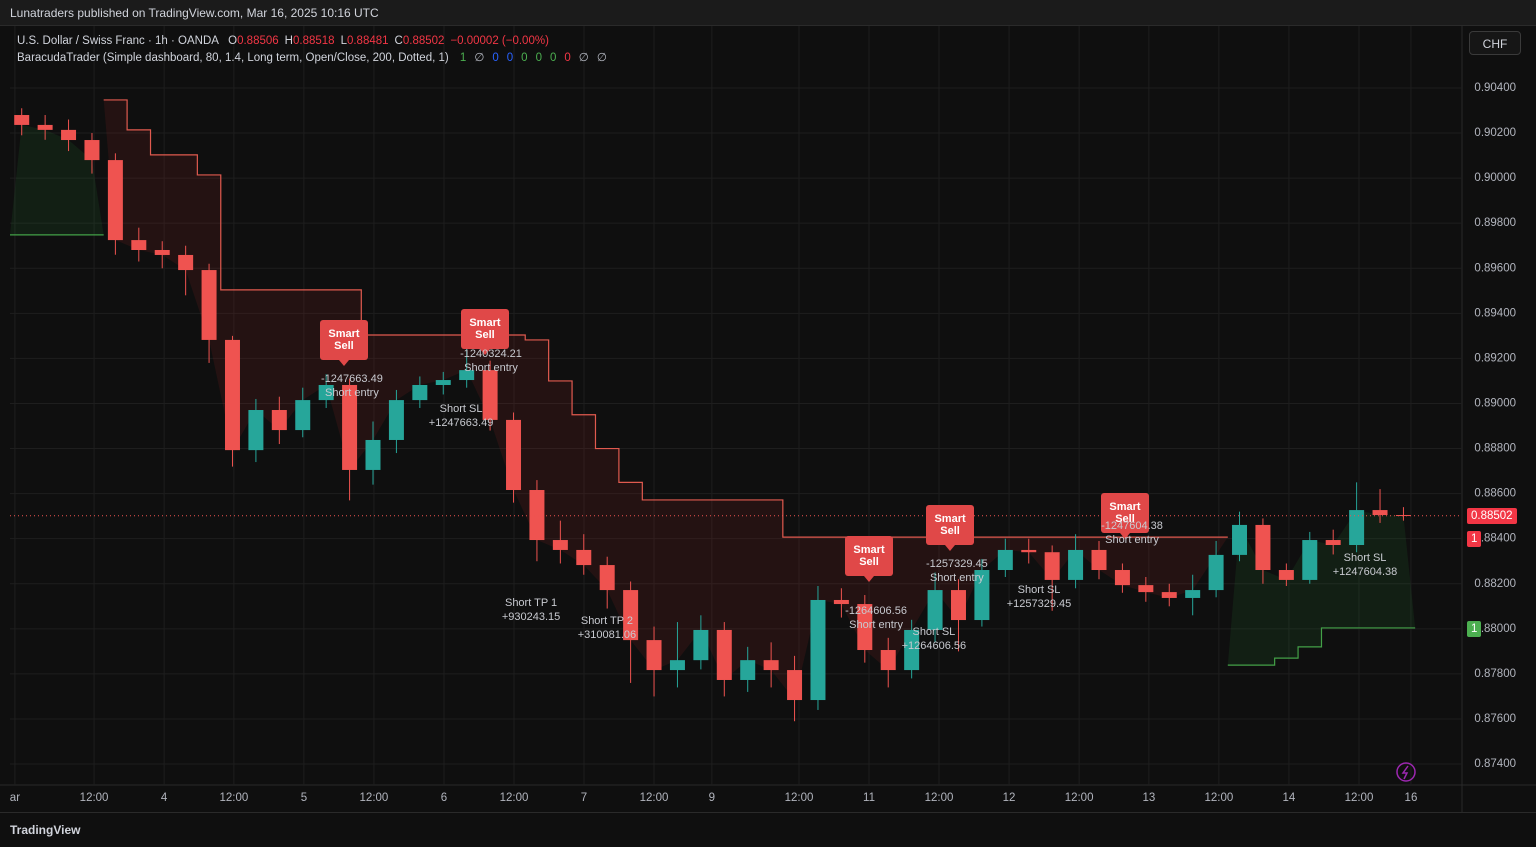 The image size is (1536, 847). I want to click on note-line: +1247663.49, so click(461, 423).